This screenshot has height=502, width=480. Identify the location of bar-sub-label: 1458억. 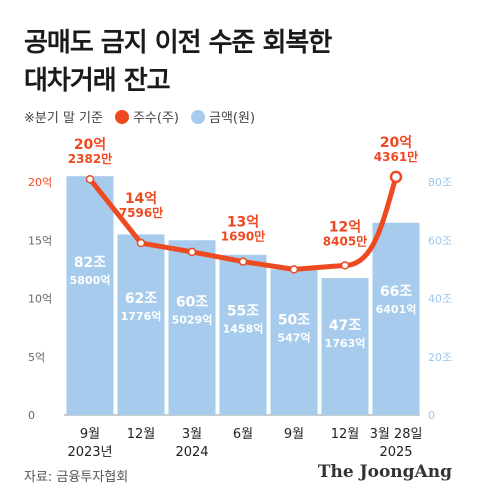
(243, 329).